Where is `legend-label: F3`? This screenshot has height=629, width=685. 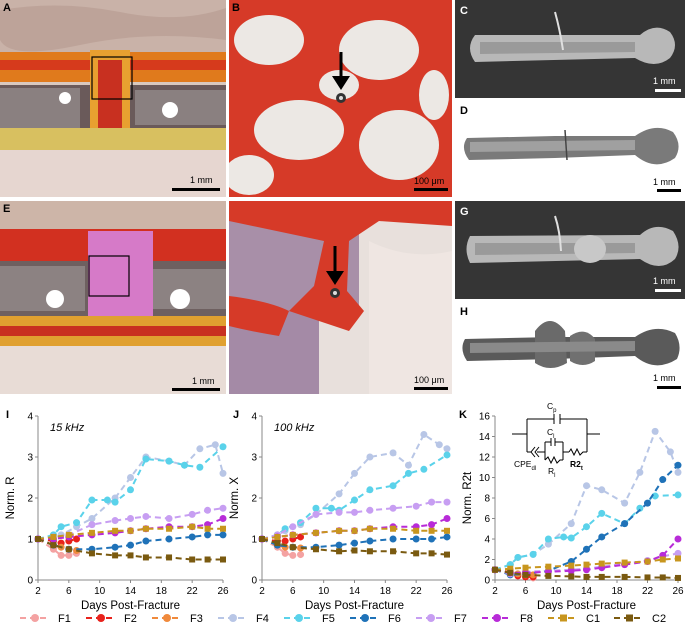
legend-label: F3 is located at coordinates (196, 619).